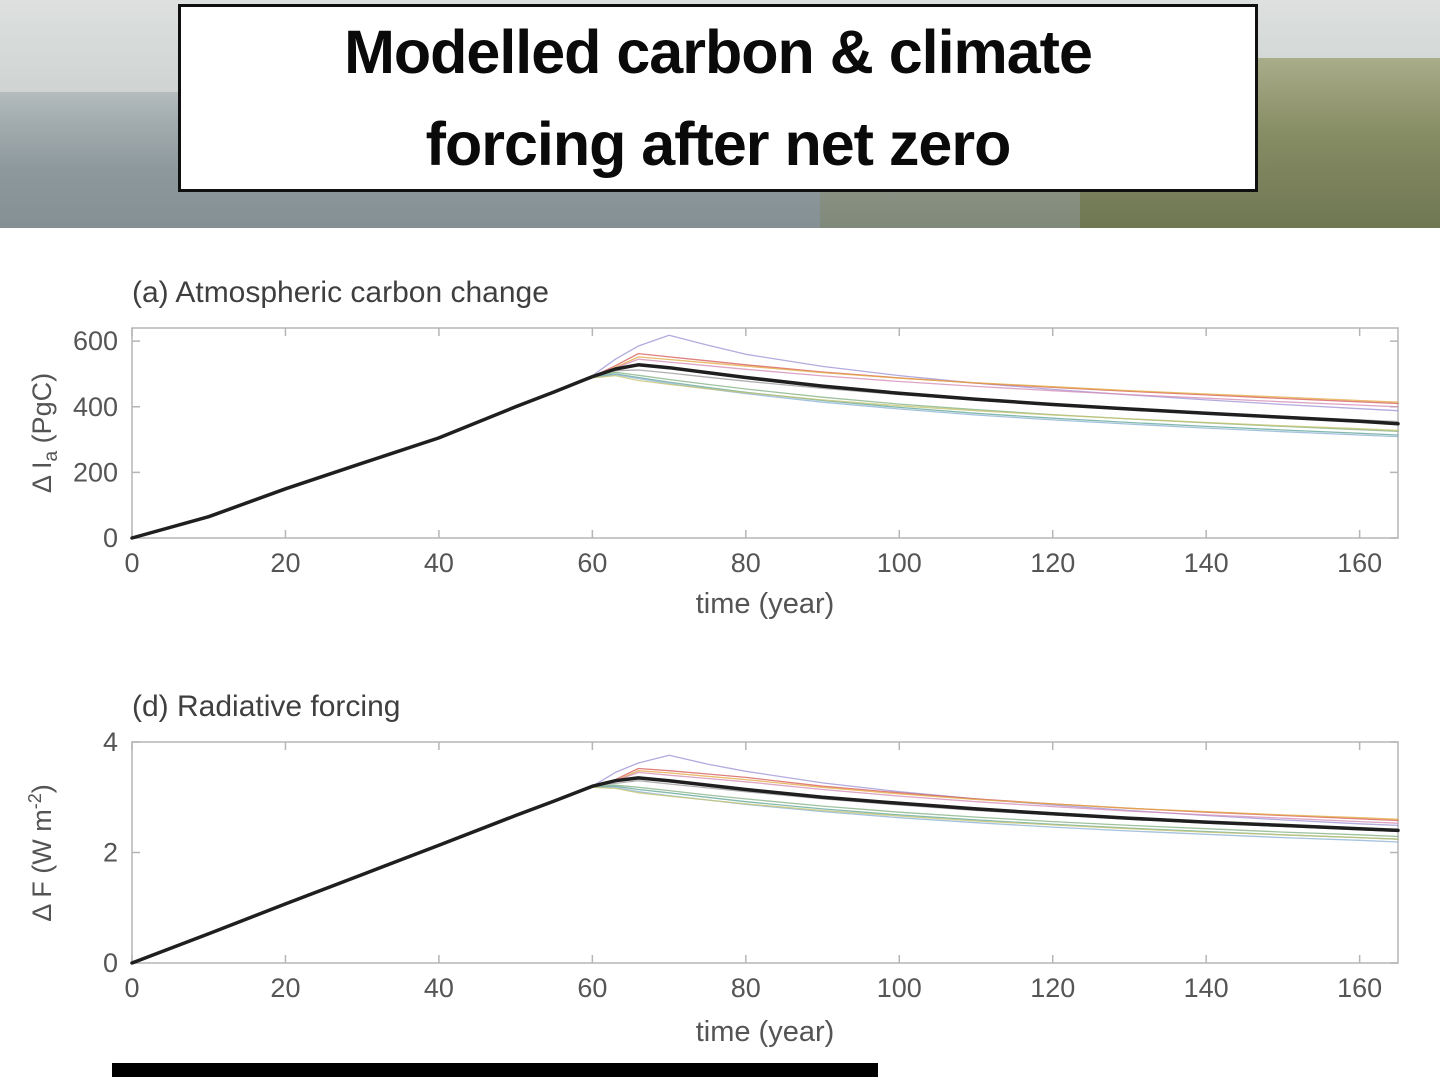  What do you see at coordinates (266, 706) in the screenshot?
I see `chart-d-title: (d) Radiative forcing` at bounding box center [266, 706].